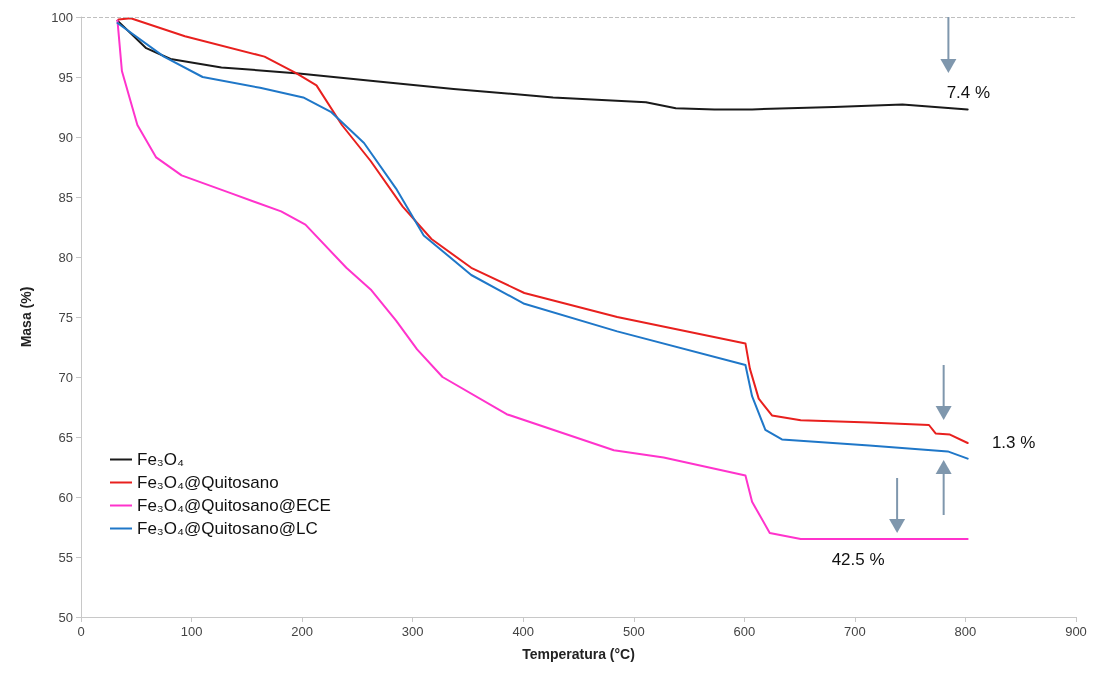 Image resolution: width=1096 pixels, height=682 pixels. Describe the element at coordinates (65, 617) in the screenshot. I see `y-tick-label: 50` at that location.